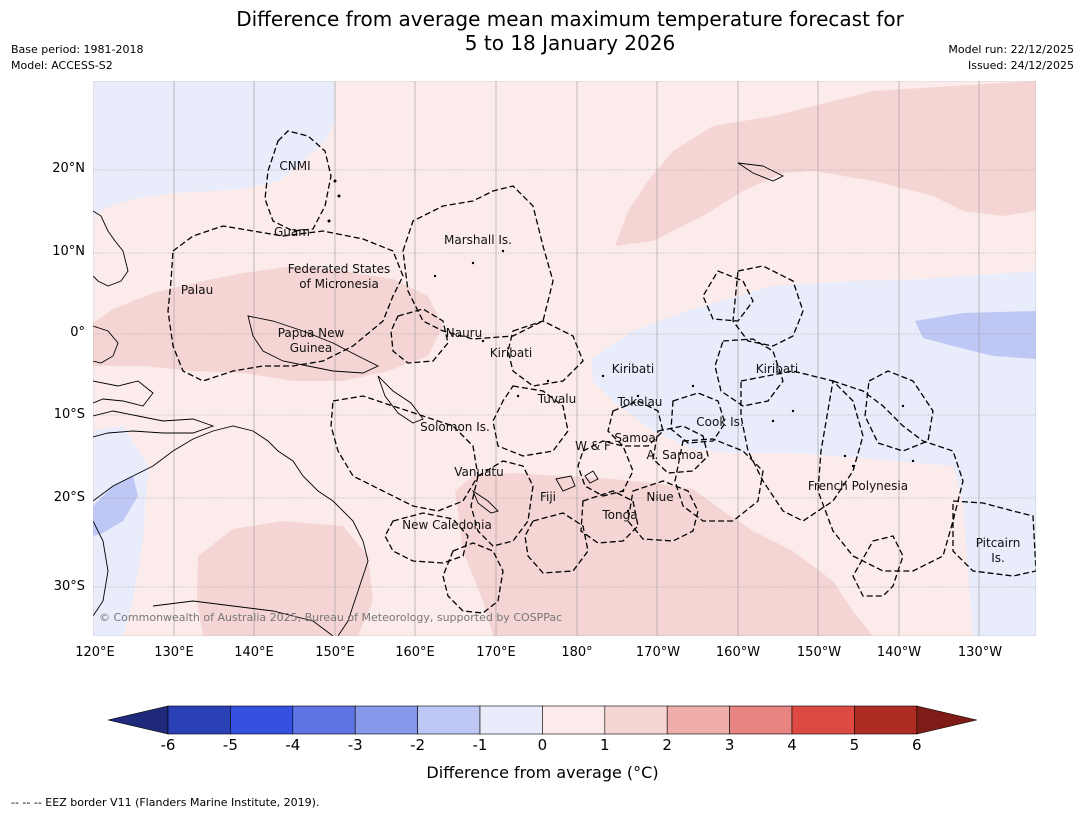 Image resolution: width=1085 pixels, height=816 pixels. What do you see at coordinates (68, 251) in the screenshot?
I see `lat-tick-10n: 10°N` at bounding box center [68, 251].